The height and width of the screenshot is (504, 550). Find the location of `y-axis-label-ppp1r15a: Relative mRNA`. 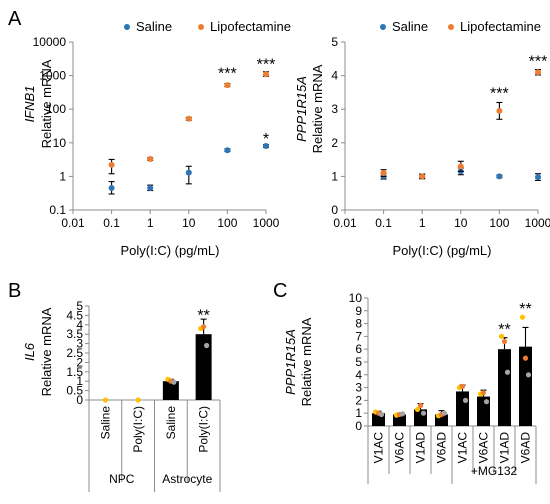

y-axis-label-ppp1r15a: Relative mRNA is located at coordinates (317, 108).